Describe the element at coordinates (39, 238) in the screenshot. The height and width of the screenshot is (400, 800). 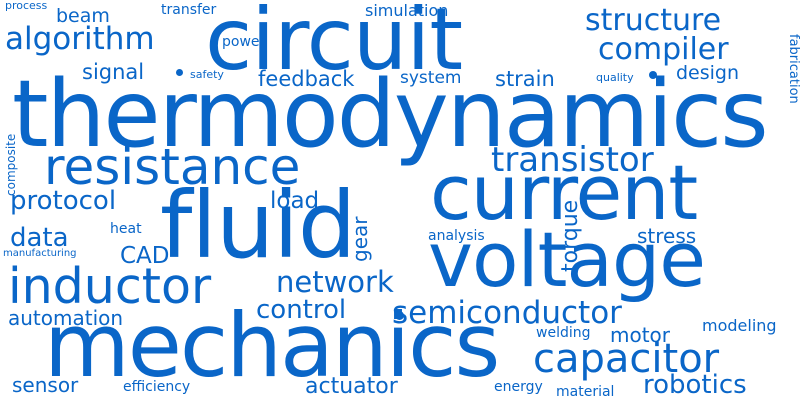
I see `word-data: data` at that location.